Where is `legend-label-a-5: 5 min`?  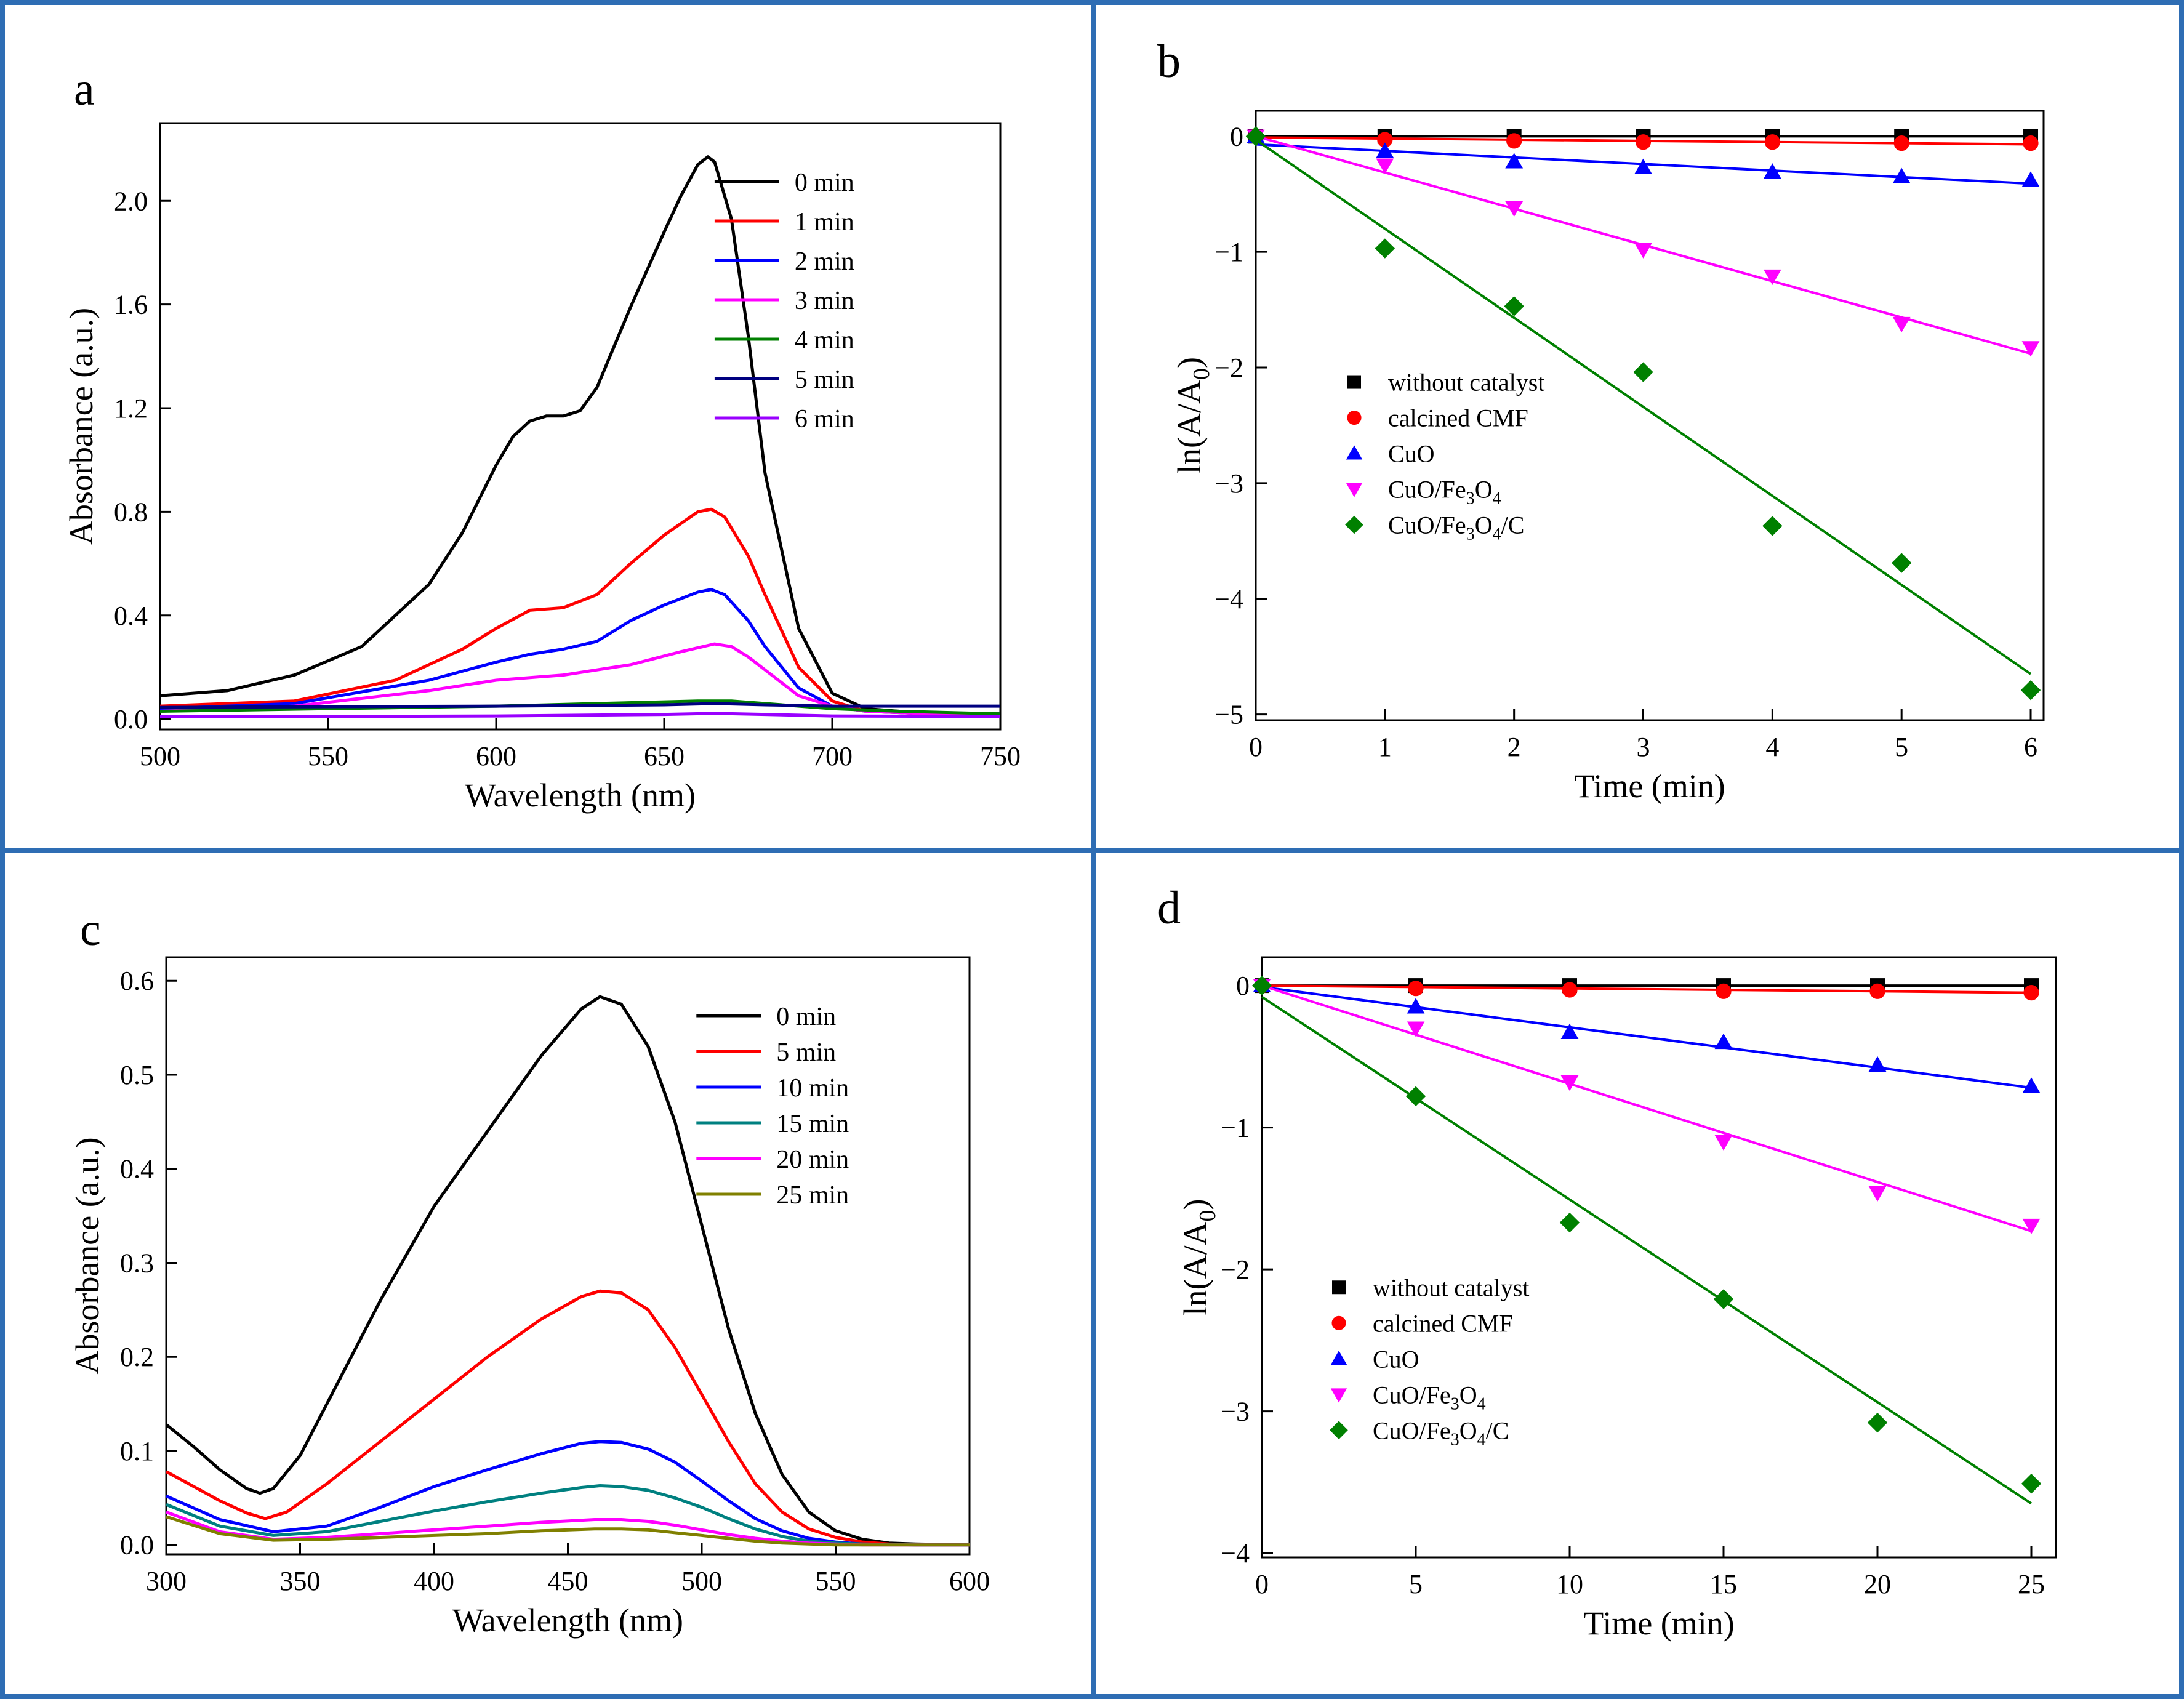 legend-label-a-5: 5 min is located at coordinates (825, 380).